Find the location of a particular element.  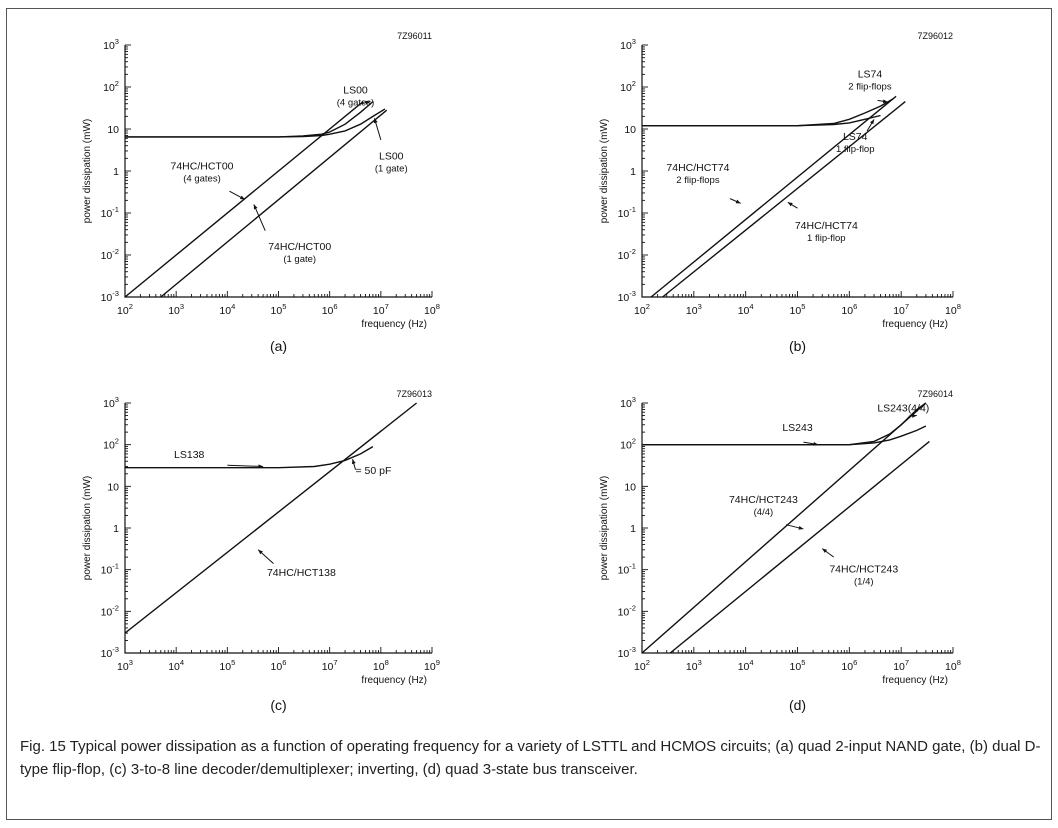

panel-c-annotation-label: LS138 is located at coordinates (189, 455).